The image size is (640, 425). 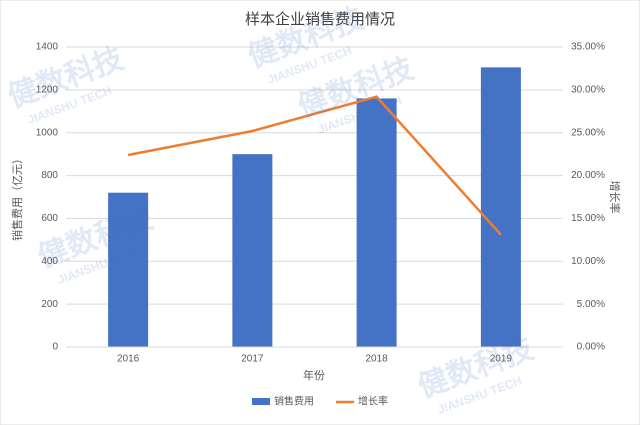 I want to click on y-tick-label: 800, so click(x=49, y=175).